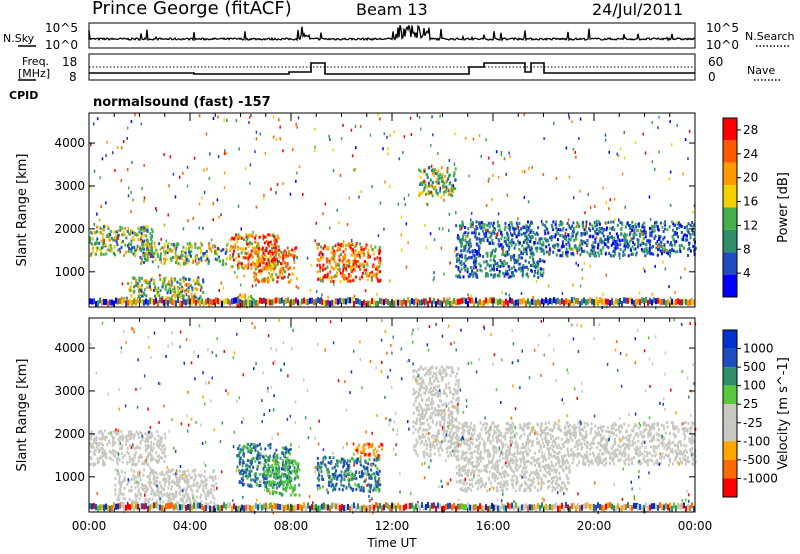 The image size is (800, 554). What do you see at coordinates (750, 154) in the screenshot?
I see `power-colorbar-tick-label: 24` at bounding box center [750, 154].